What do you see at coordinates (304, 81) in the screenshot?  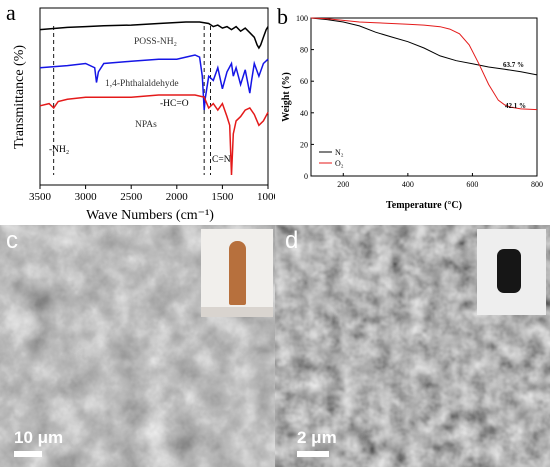 I see `y-tick-label: 60` at bounding box center [304, 81].